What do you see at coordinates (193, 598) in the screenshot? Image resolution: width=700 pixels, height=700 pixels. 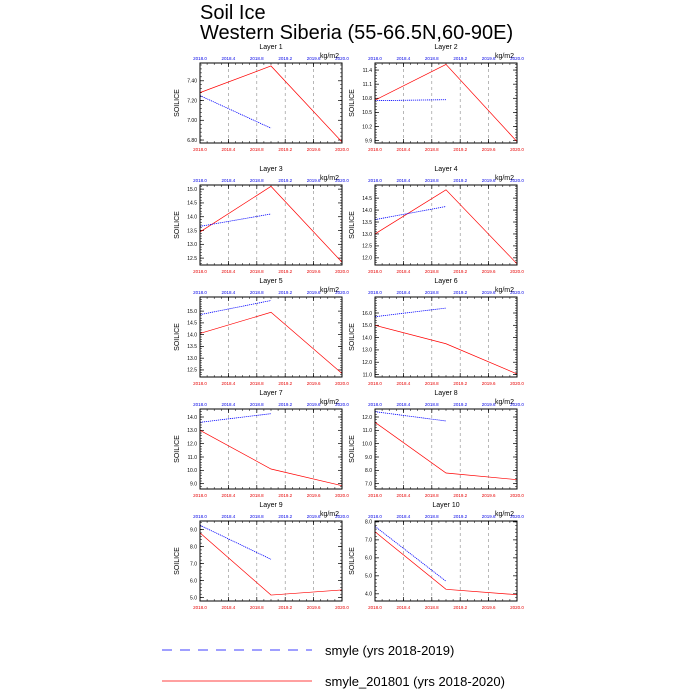 I see `y-tick-label: 5.0` at bounding box center [193, 598].